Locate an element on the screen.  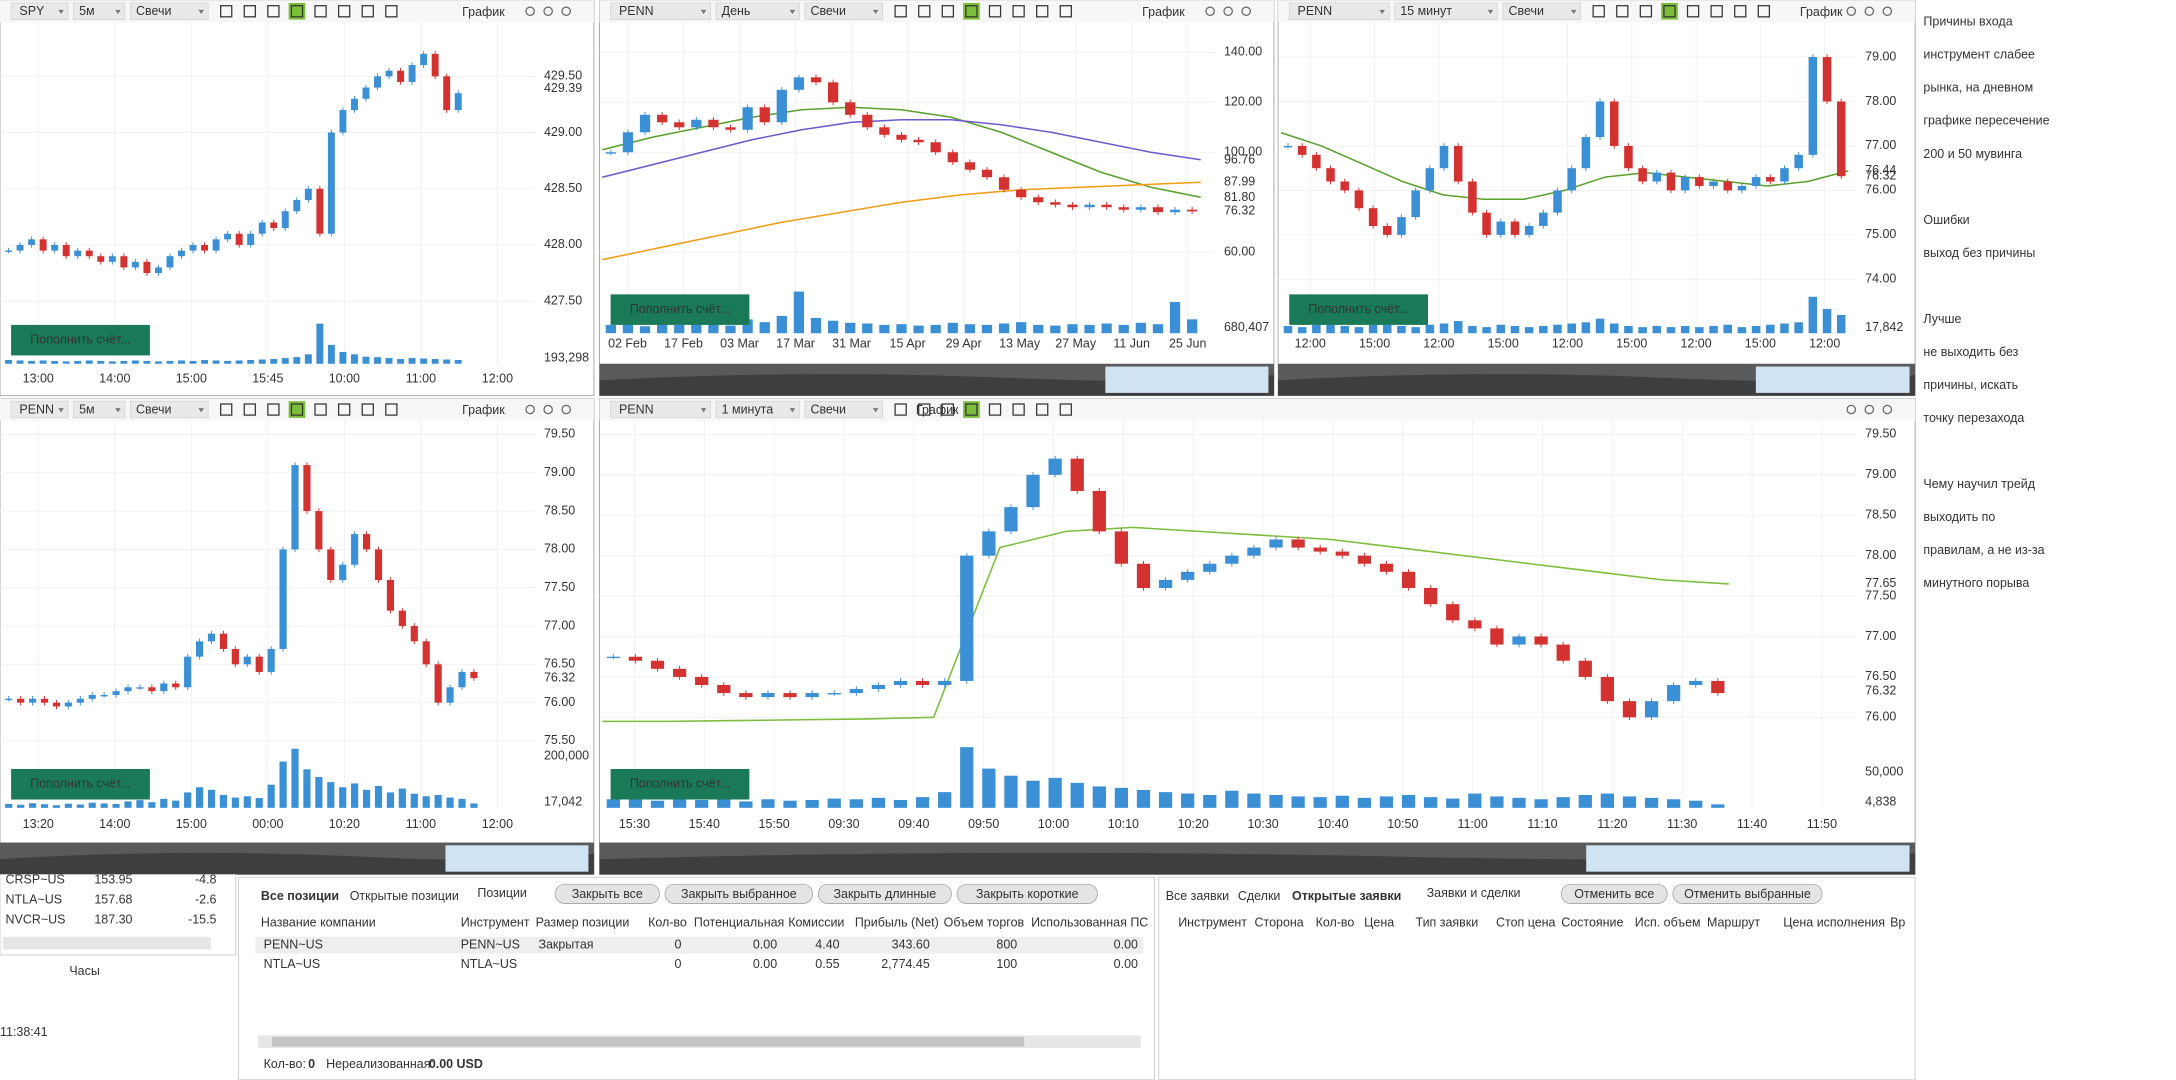
column-header: Цена is located at coordinates (1379, 922).